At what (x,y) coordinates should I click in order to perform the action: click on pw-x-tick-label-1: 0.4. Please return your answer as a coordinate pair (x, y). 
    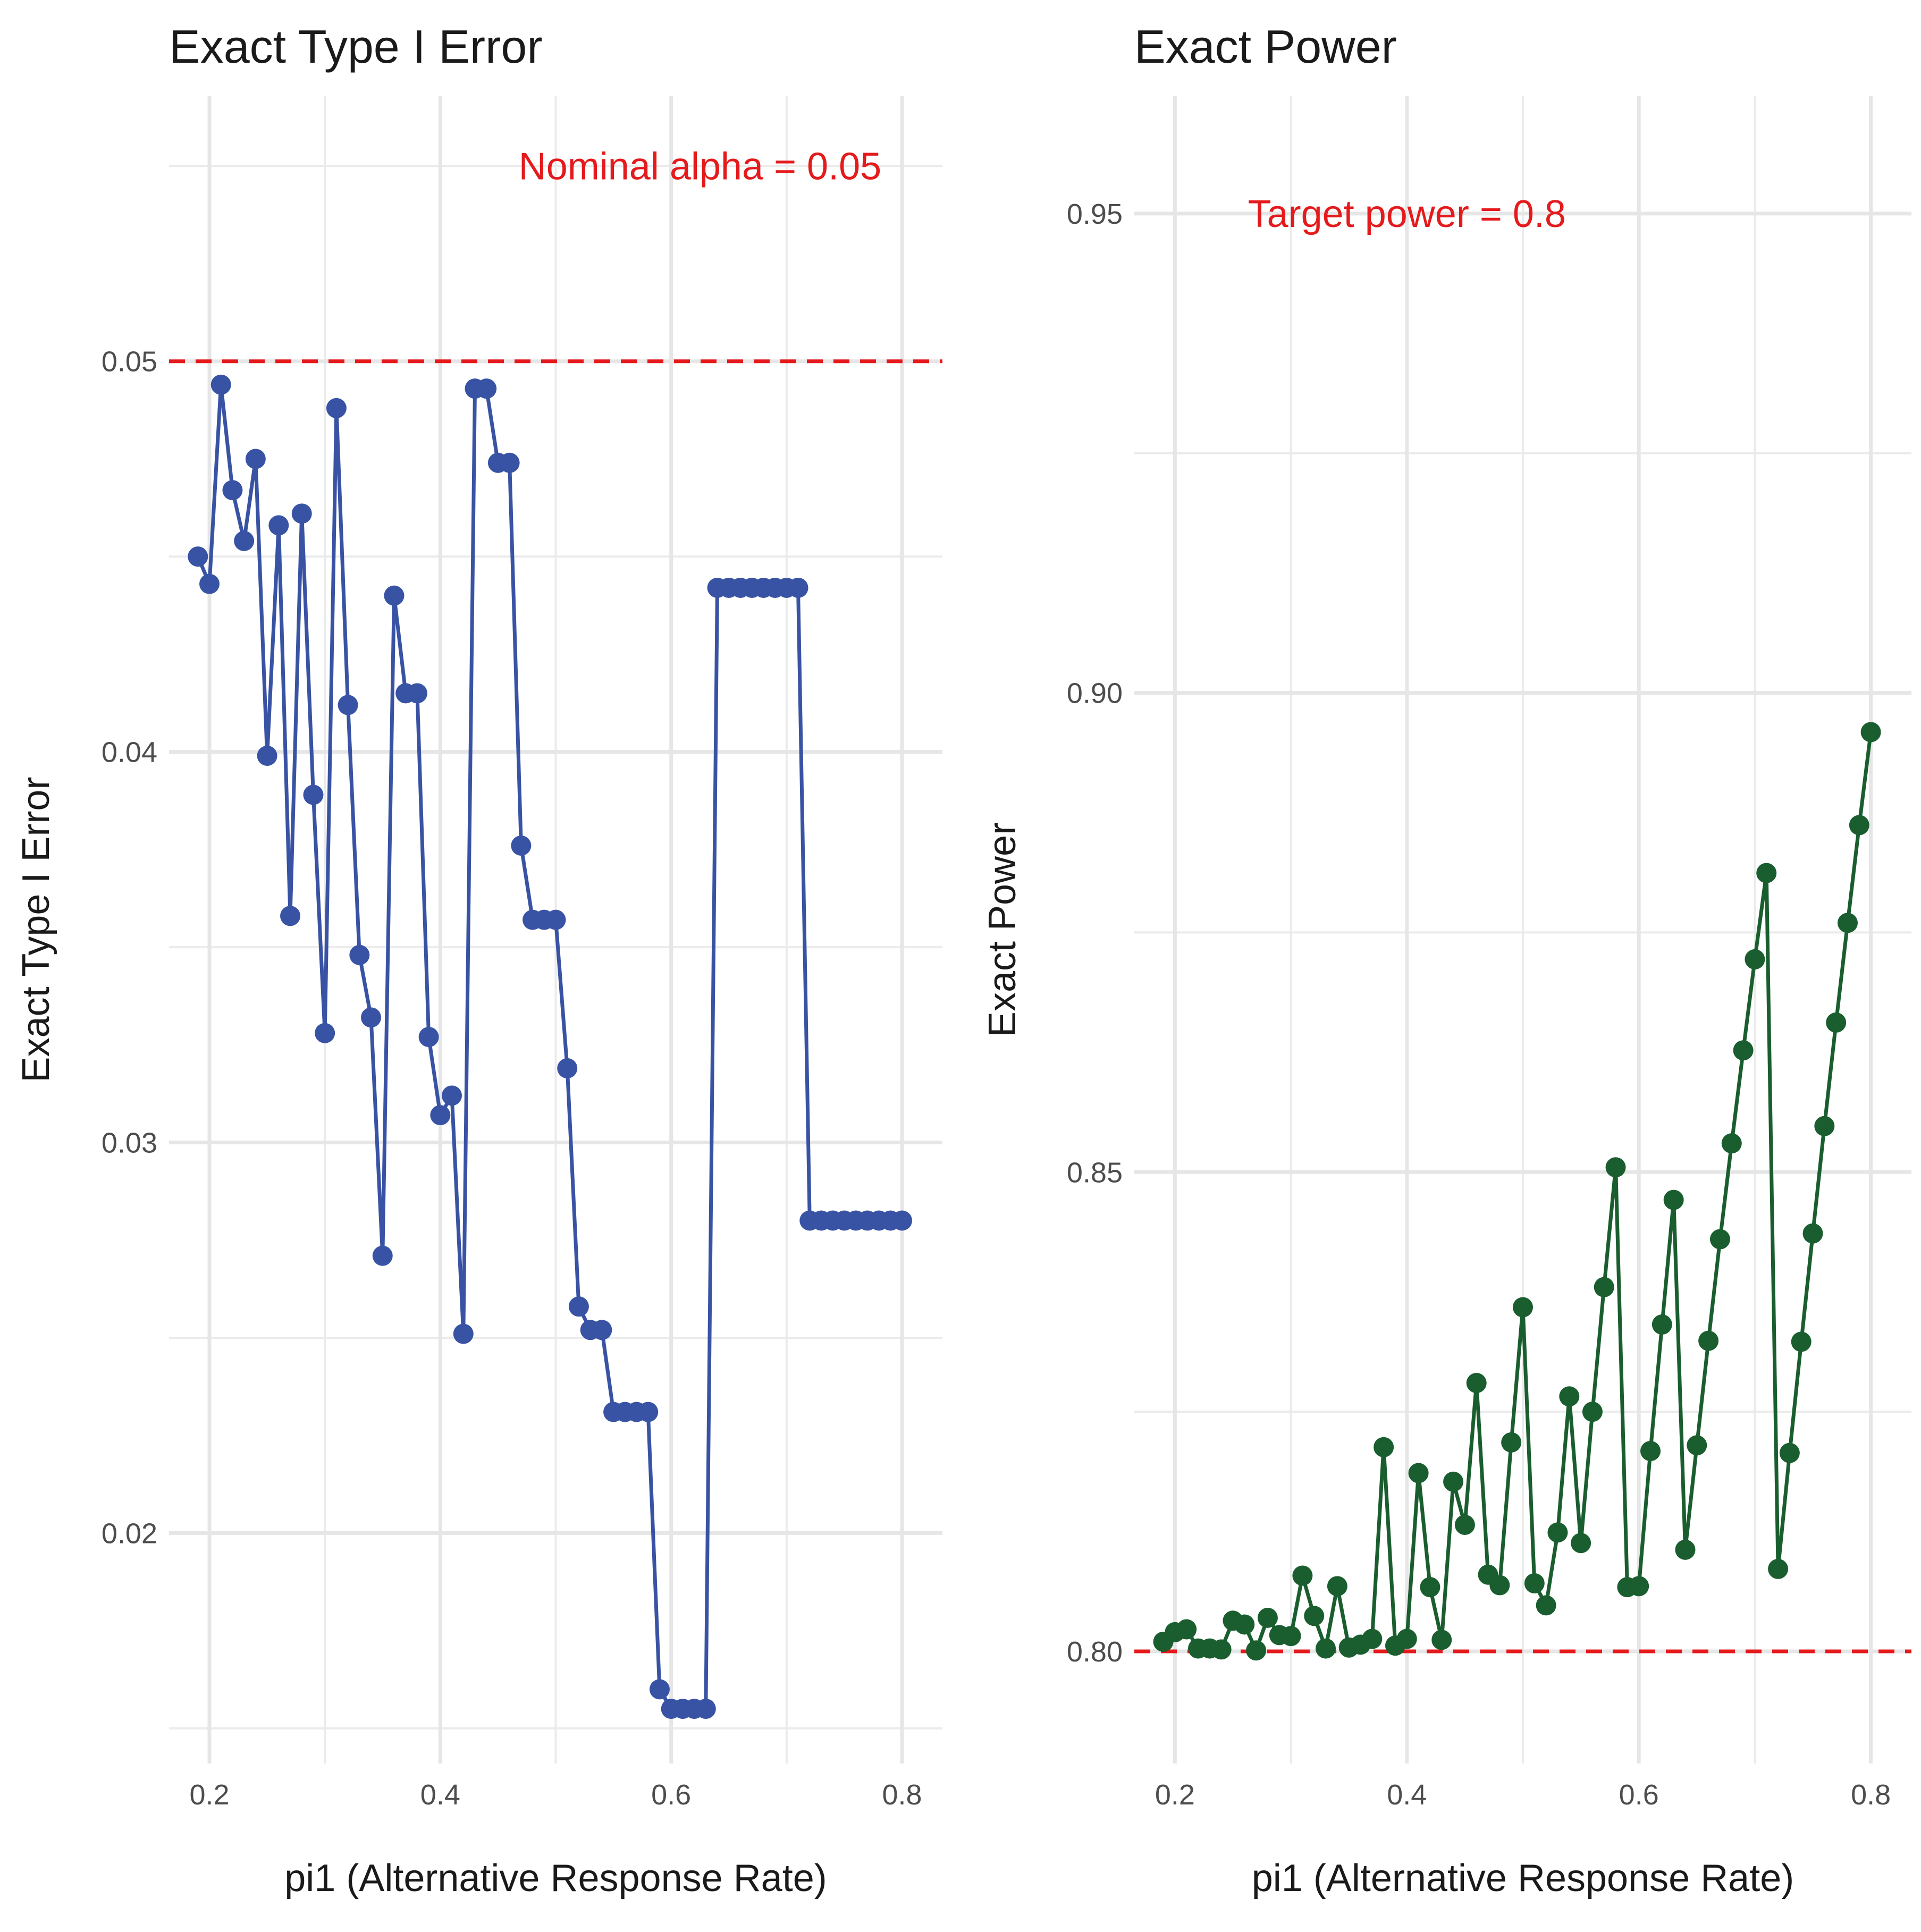
    Looking at the image, I should click on (1407, 1795).